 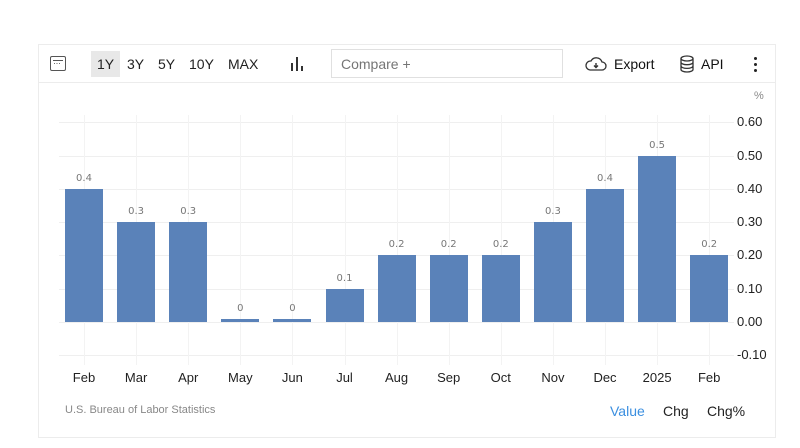 I want to click on y-tick-label: 0.10, so click(x=750, y=288).